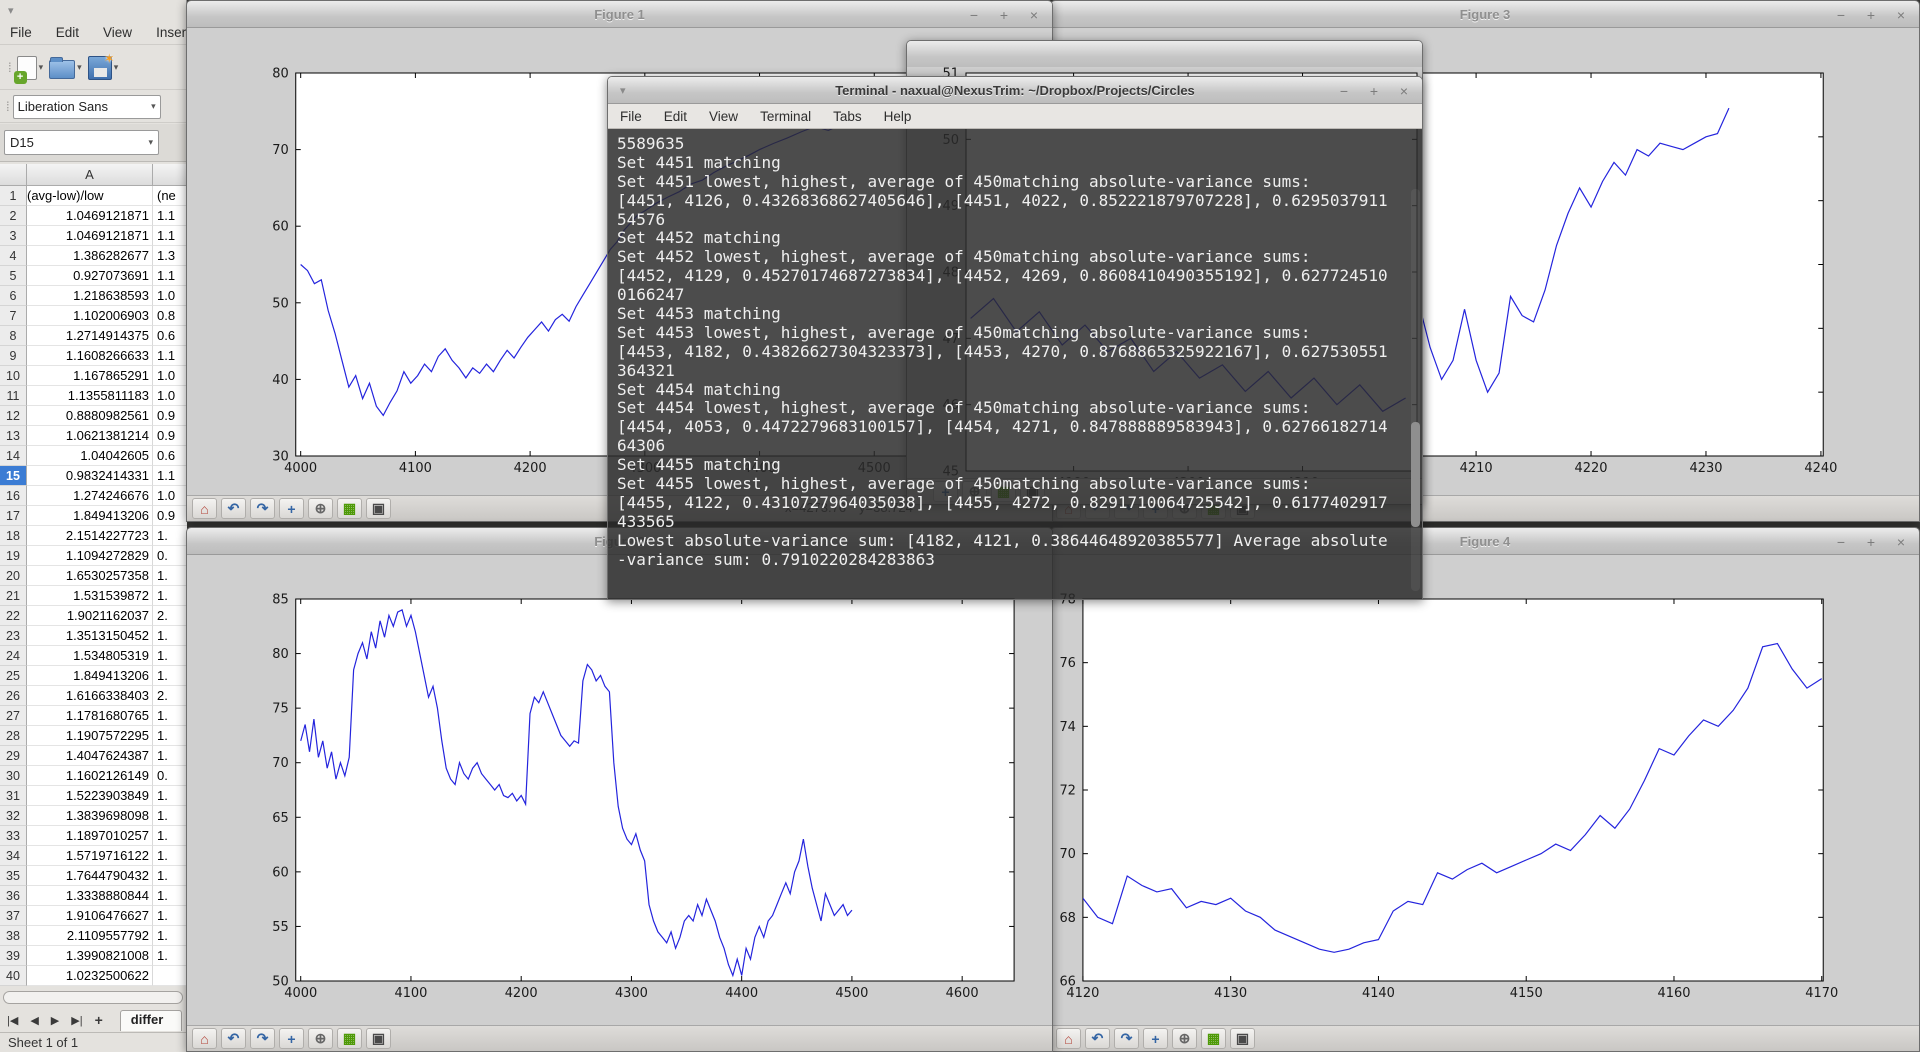 The width and height of the screenshot is (1920, 1052). I want to click on row-header-2: 2, so click(13, 216).